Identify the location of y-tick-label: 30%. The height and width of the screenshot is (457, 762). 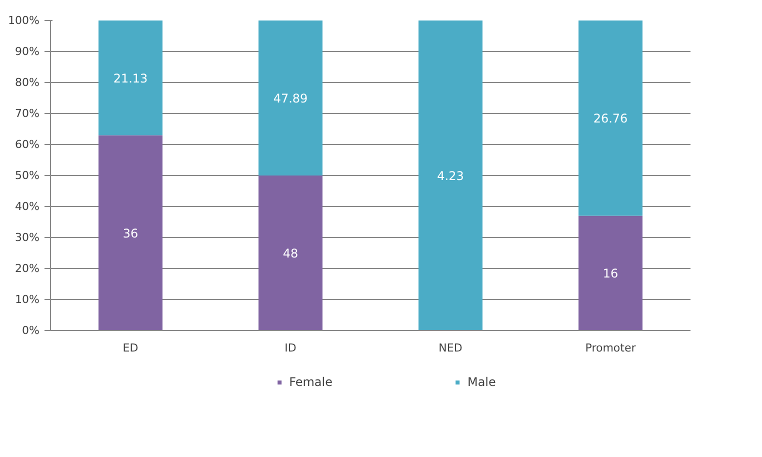
(27, 237).